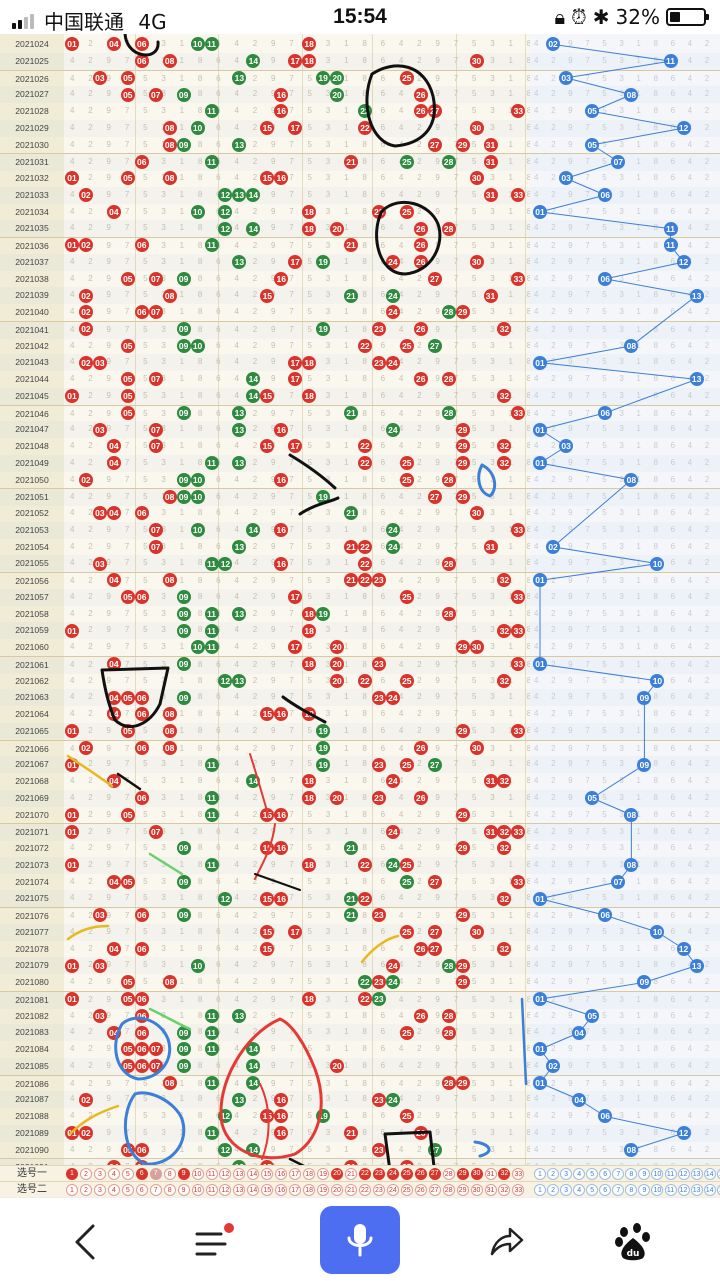 This screenshot has height=1281, width=720. Describe the element at coordinates (197, 1174) in the screenshot. I see `select-red-number: 10` at that location.